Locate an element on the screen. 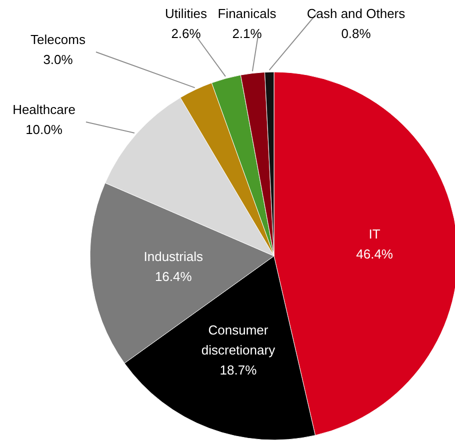 The height and width of the screenshot is (444, 455). data-label: 16.4% is located at coordinates (173, 276).